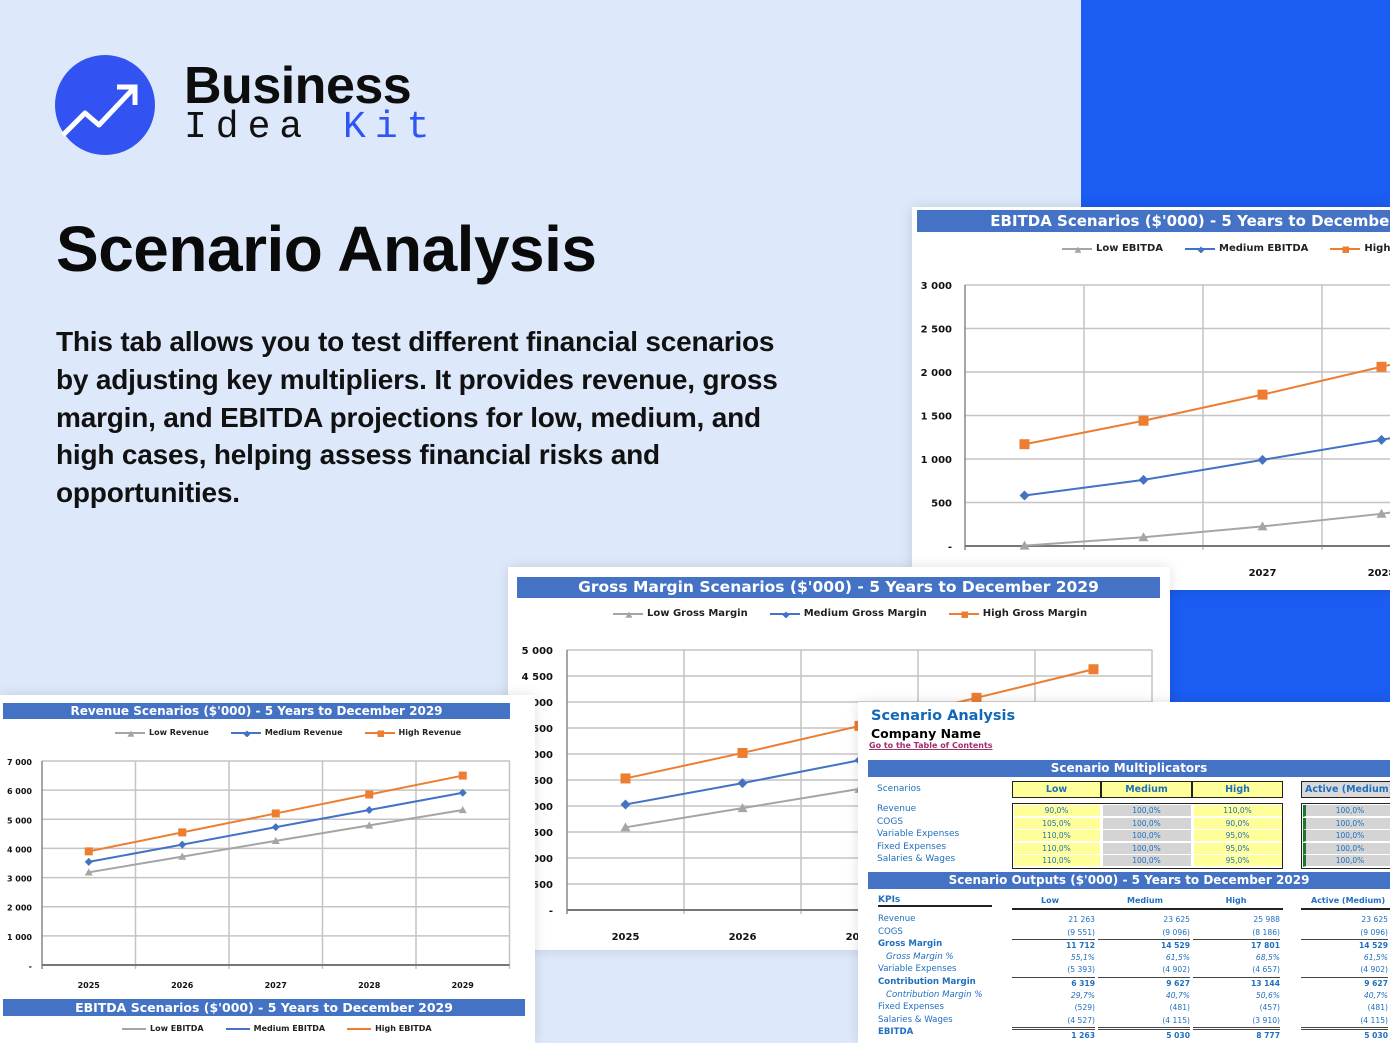 This screenshot has height=1043, width=1390. I want to click on legend-item: High EBITDA, so click(1360, 248).